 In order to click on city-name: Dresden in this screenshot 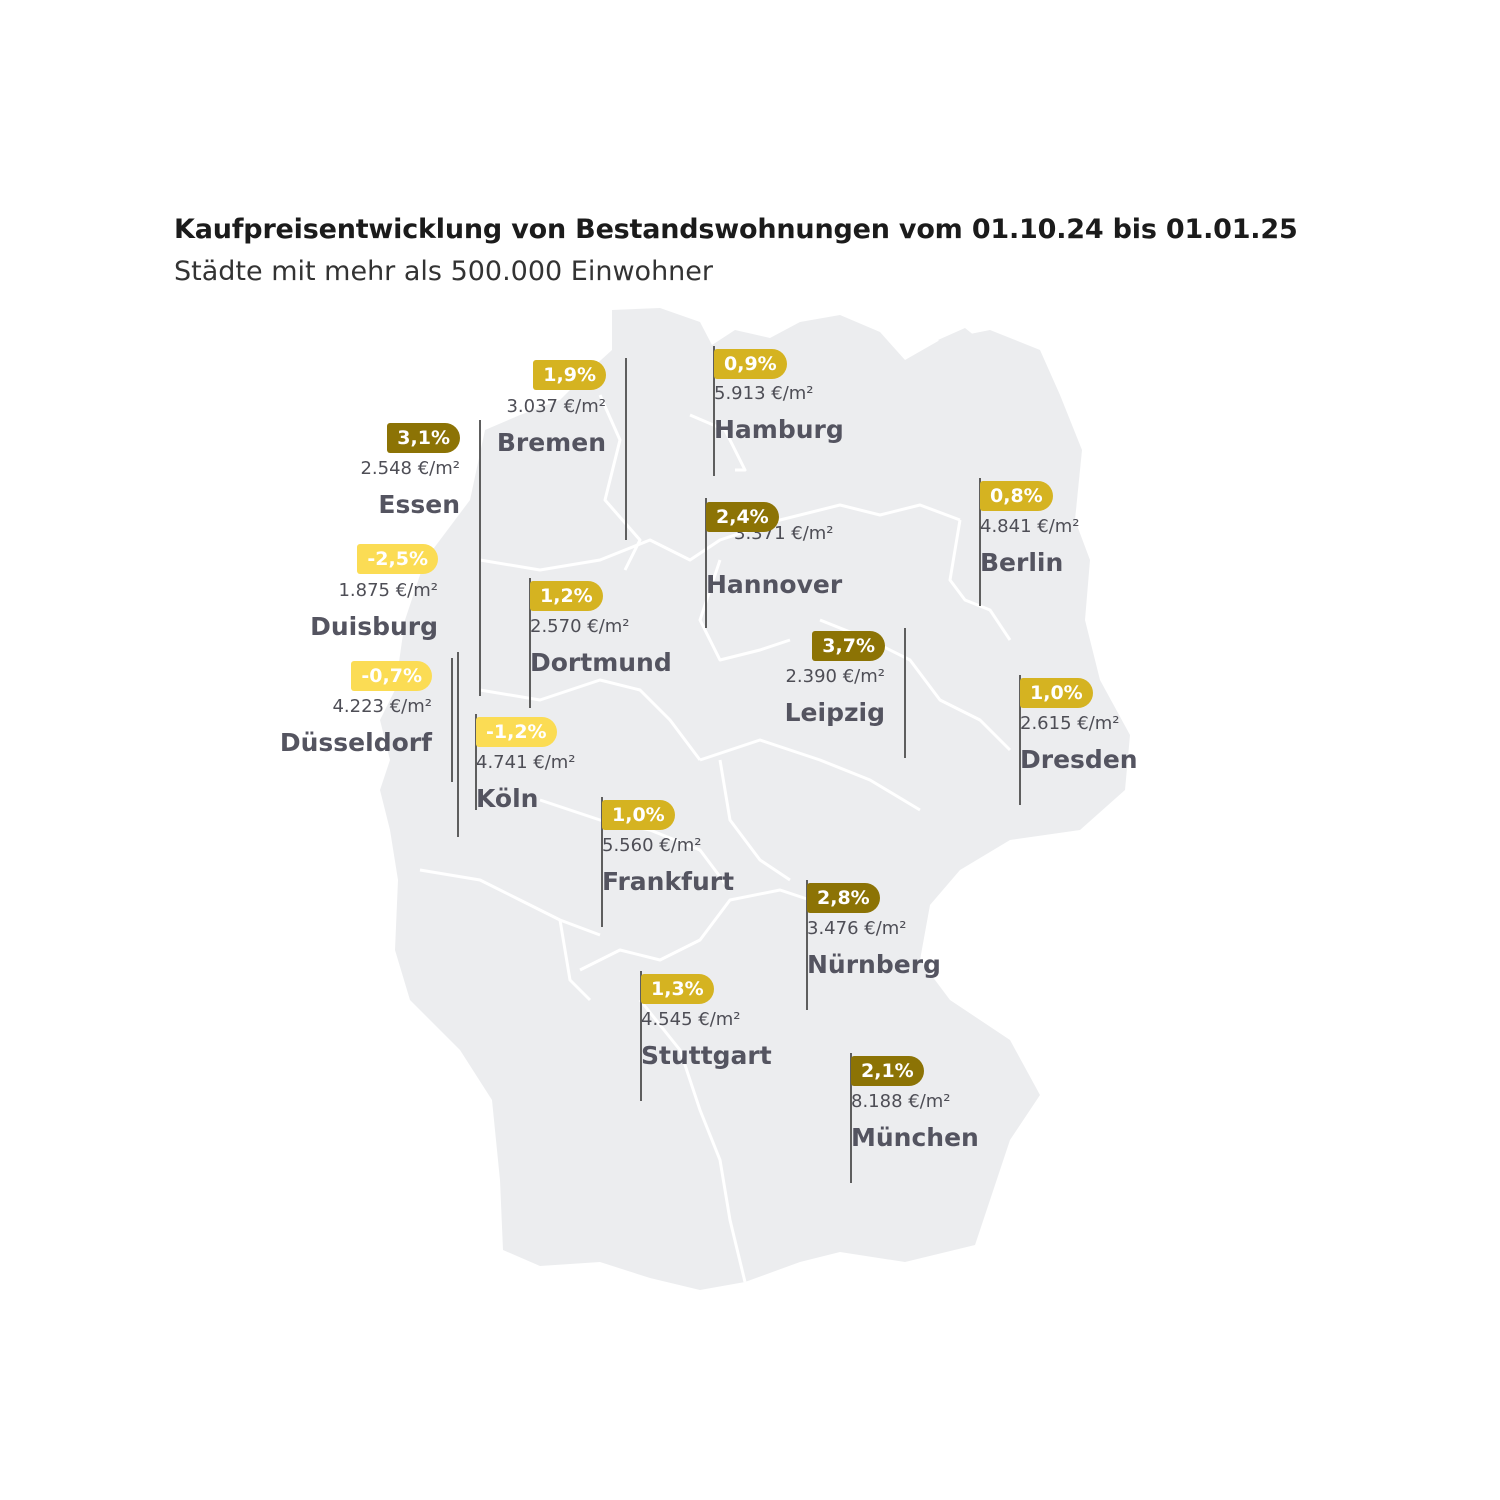, I will do `click(1079, 759)`.